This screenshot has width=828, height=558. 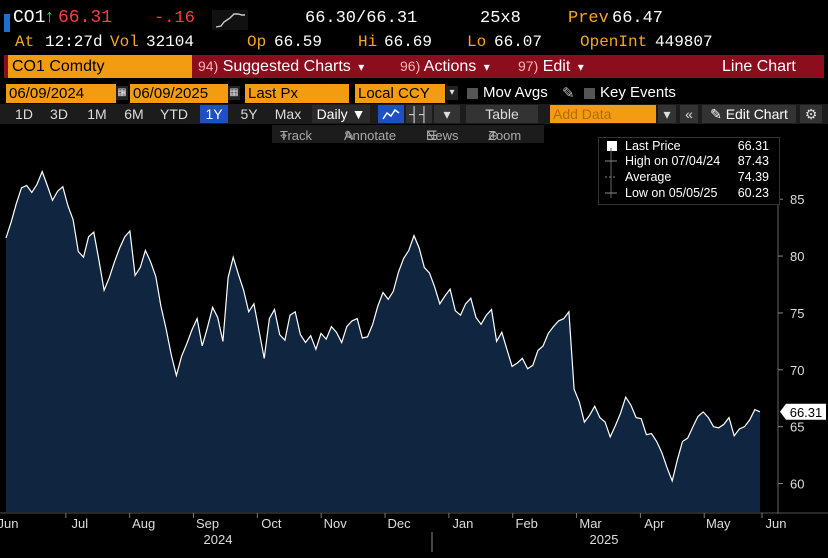 I want to click on vol-label: Vol, so click(x=124, y=42).